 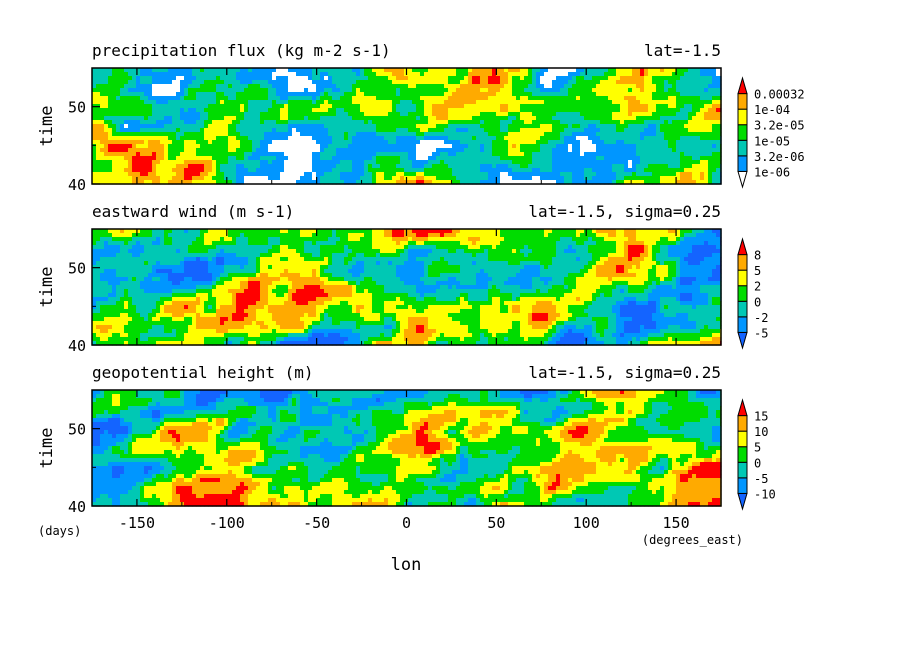 What do you see at coordinates (241, 50) in the screenshot?
I see `panel-title: precipitation flux (kg m-2 s-1)` at bounding box center [241, 50].